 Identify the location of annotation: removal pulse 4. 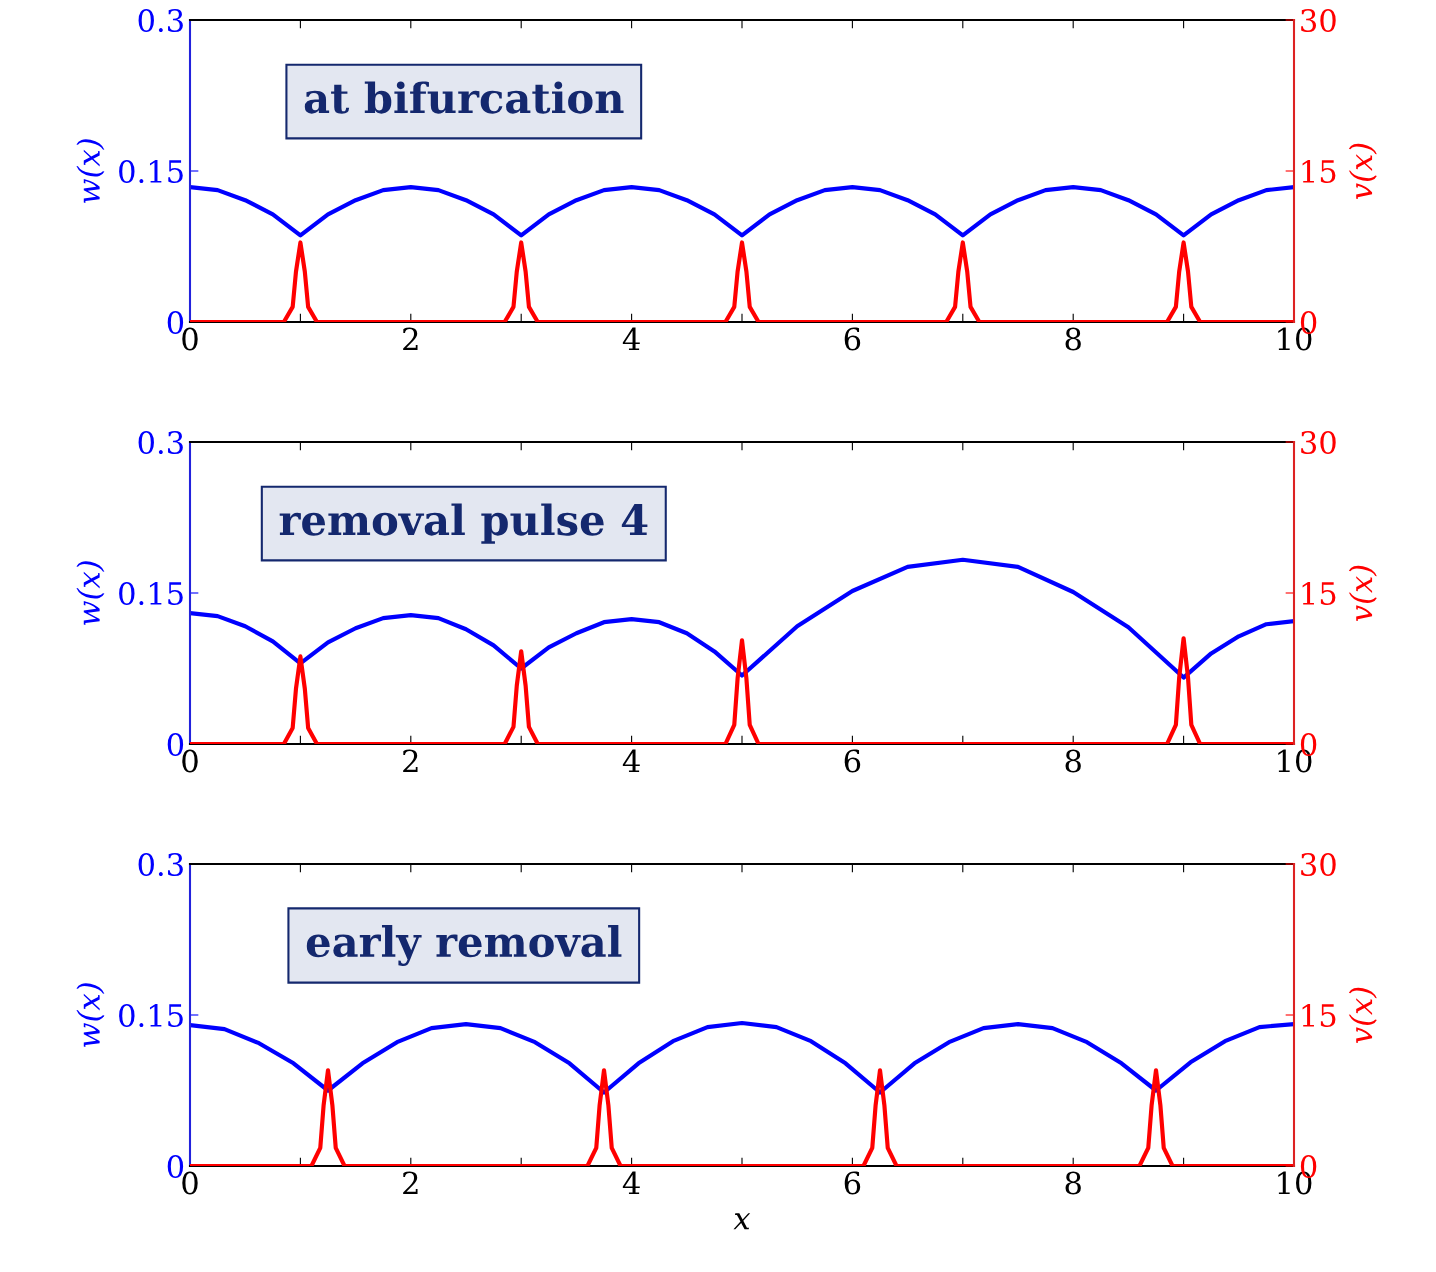
(463, 523).